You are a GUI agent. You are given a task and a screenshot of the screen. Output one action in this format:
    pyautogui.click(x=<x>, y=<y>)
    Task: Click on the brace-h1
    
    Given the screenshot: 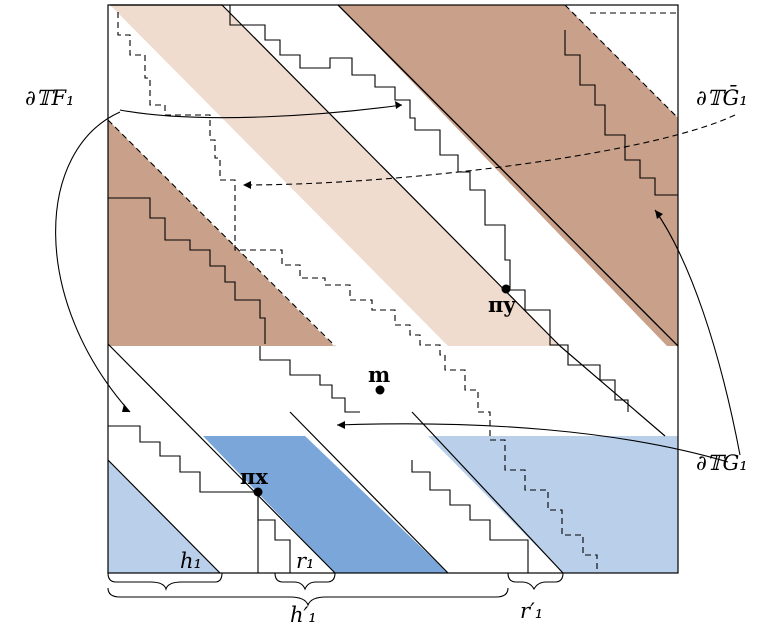 What is the action you would take?
    pyautogui.click(x=165, y=581)
    